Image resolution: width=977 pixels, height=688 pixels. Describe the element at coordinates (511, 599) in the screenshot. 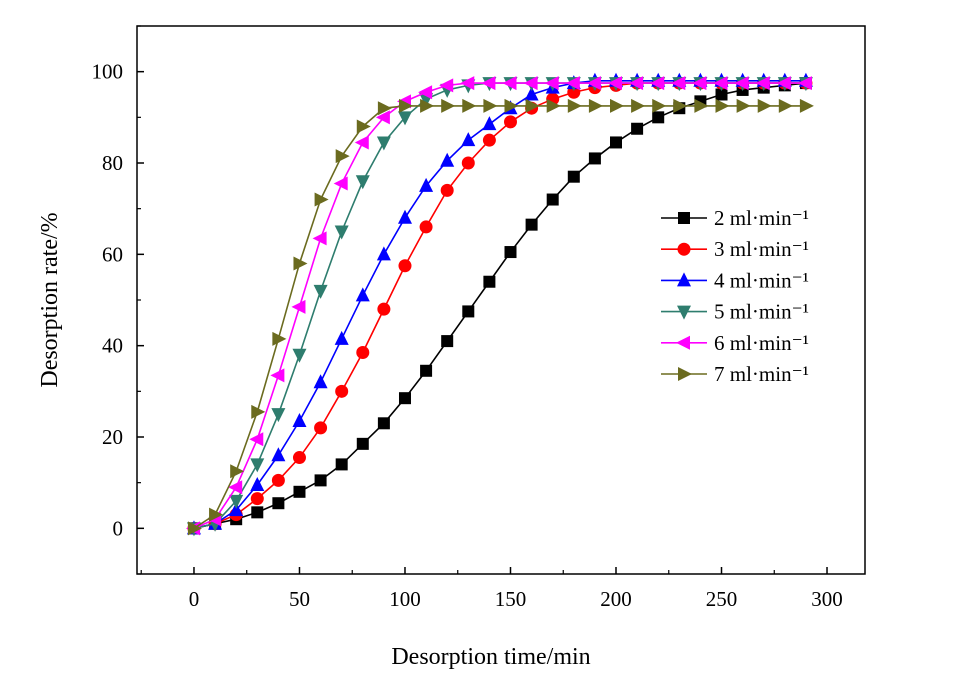

I see `x-tick-label: 150` at that location.